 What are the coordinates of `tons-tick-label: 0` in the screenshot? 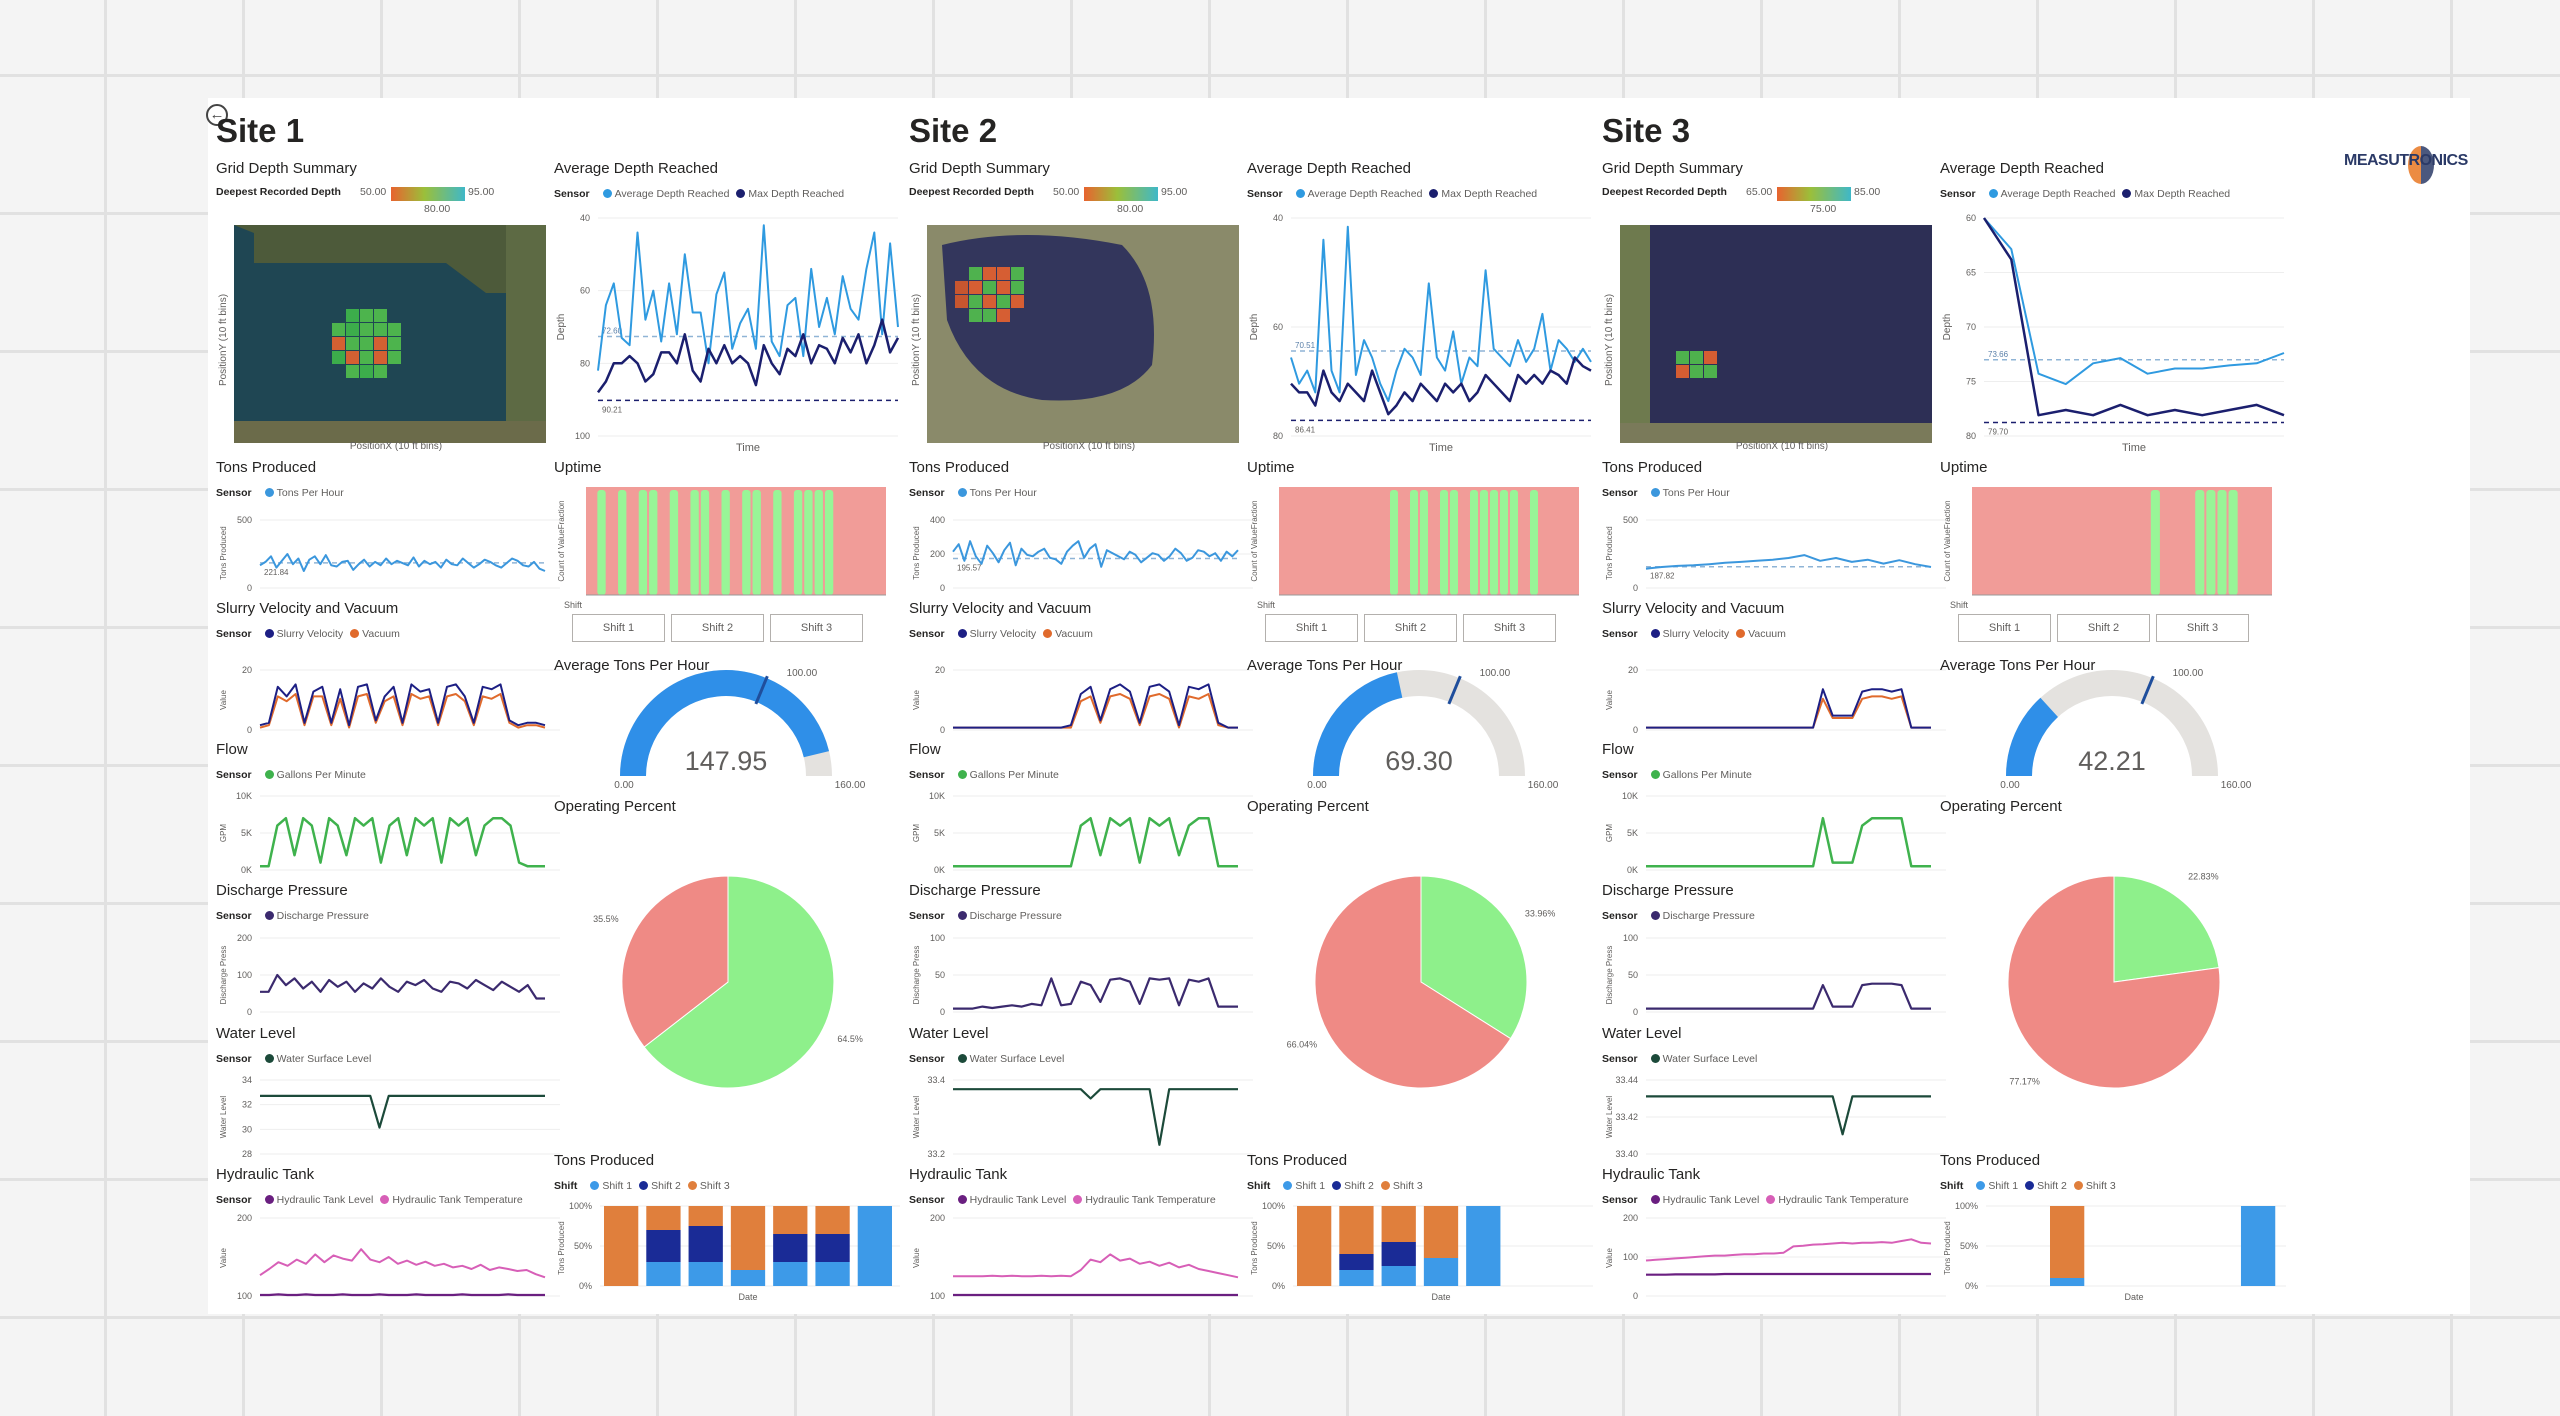 It's located at (942, 588).